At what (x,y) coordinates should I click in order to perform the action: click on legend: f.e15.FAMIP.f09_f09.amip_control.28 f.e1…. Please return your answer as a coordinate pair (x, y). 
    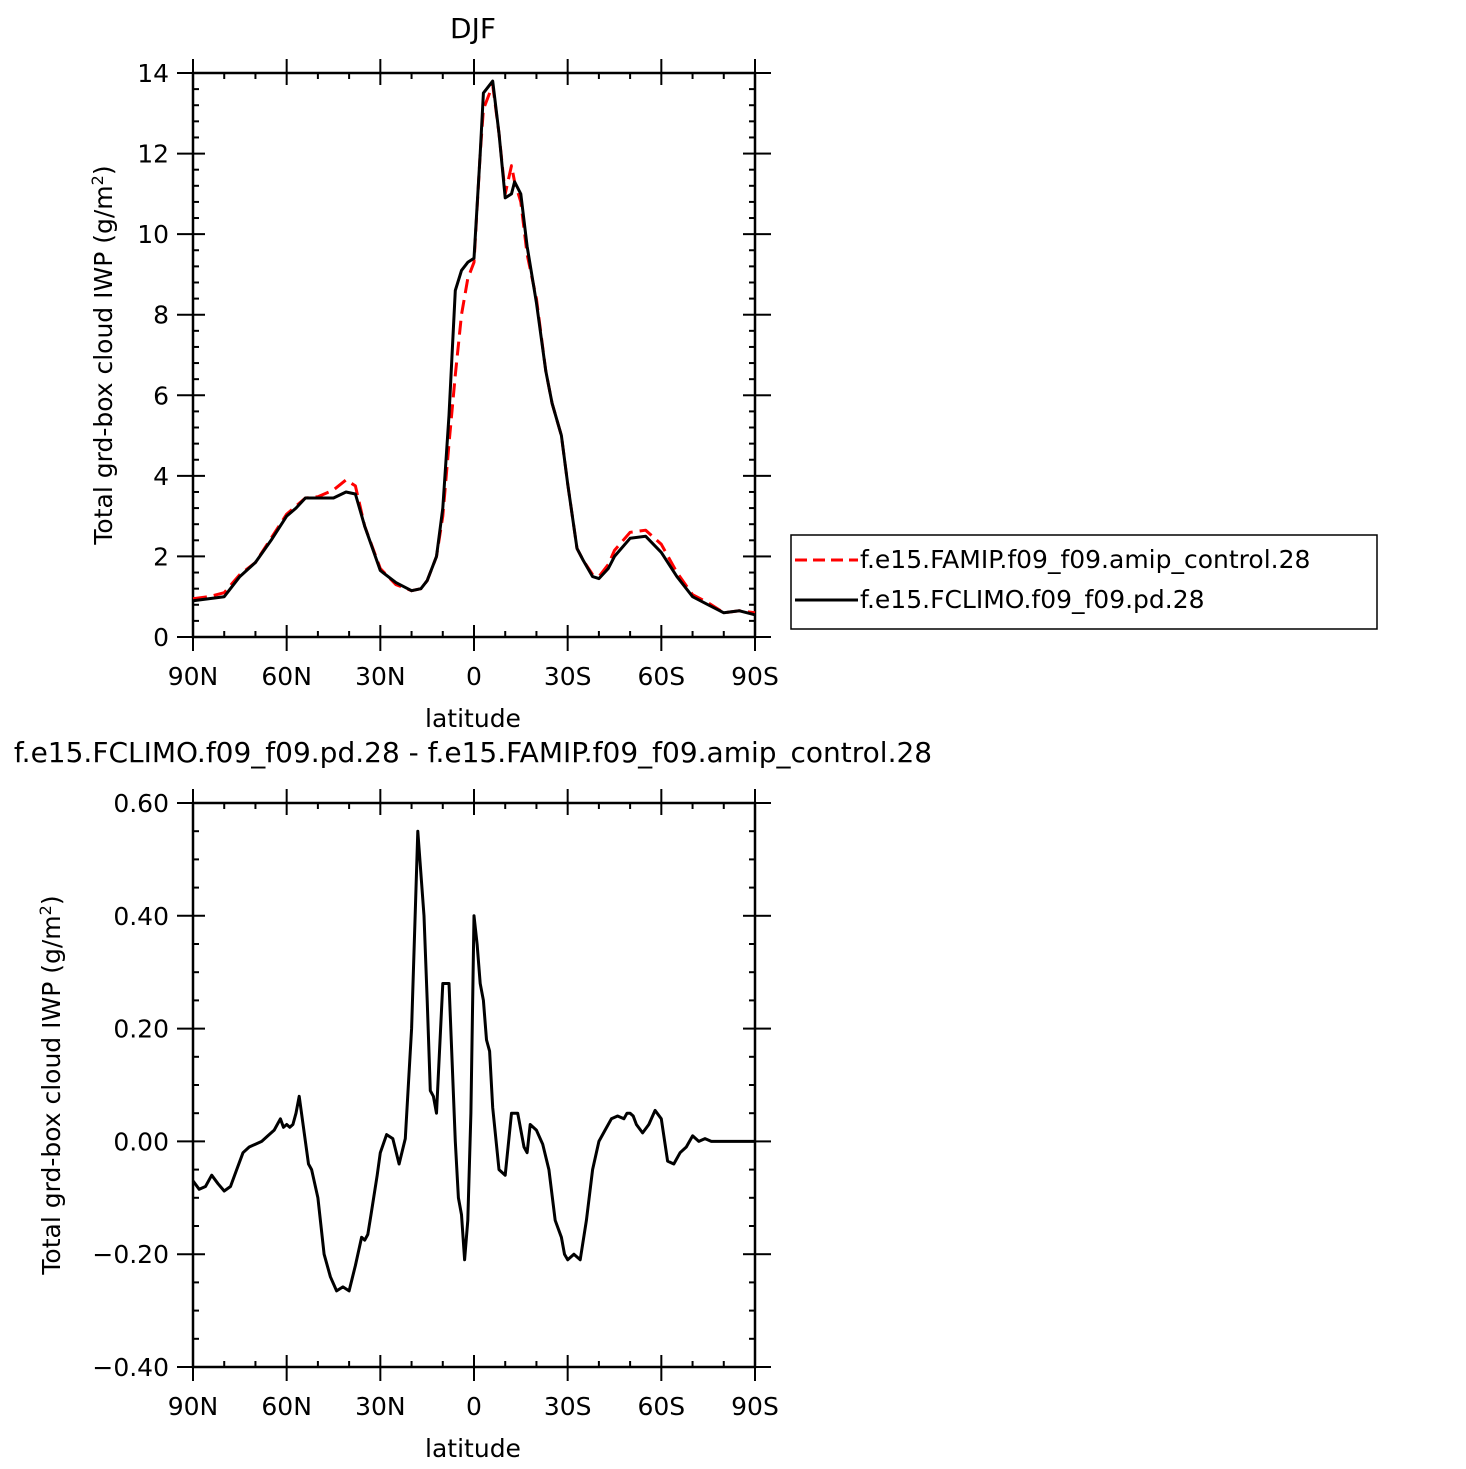
    Looking at the image, I should click on (1084, 582).